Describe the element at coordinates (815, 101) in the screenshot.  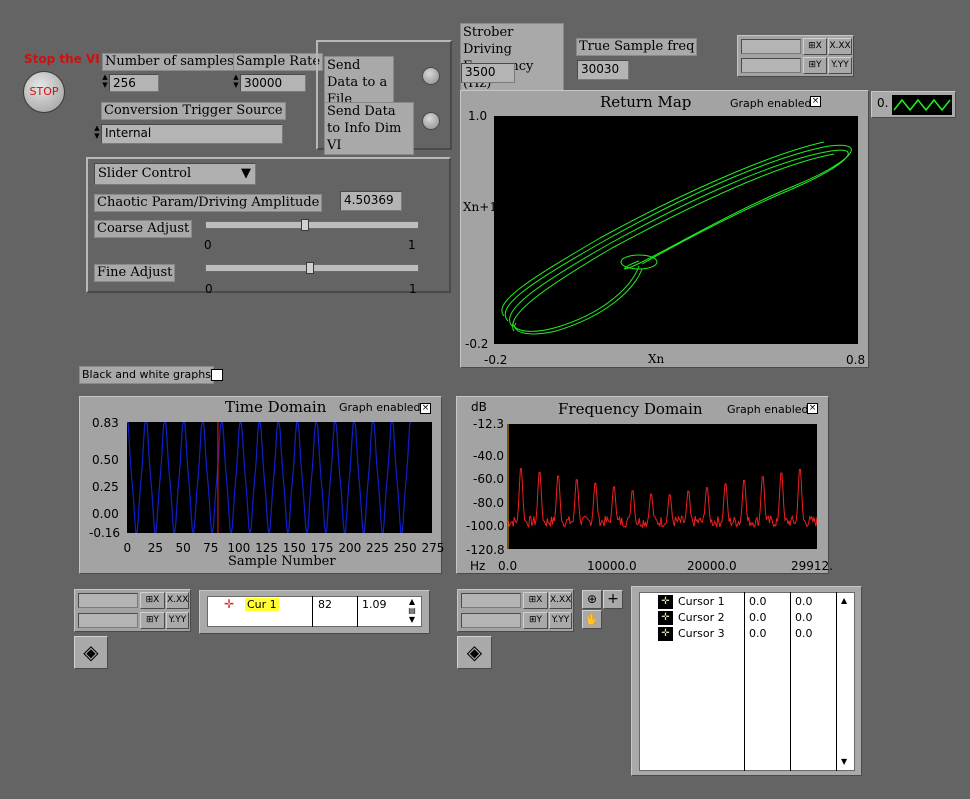
I see `return-map-enabled-checkbox: ×` at that location.